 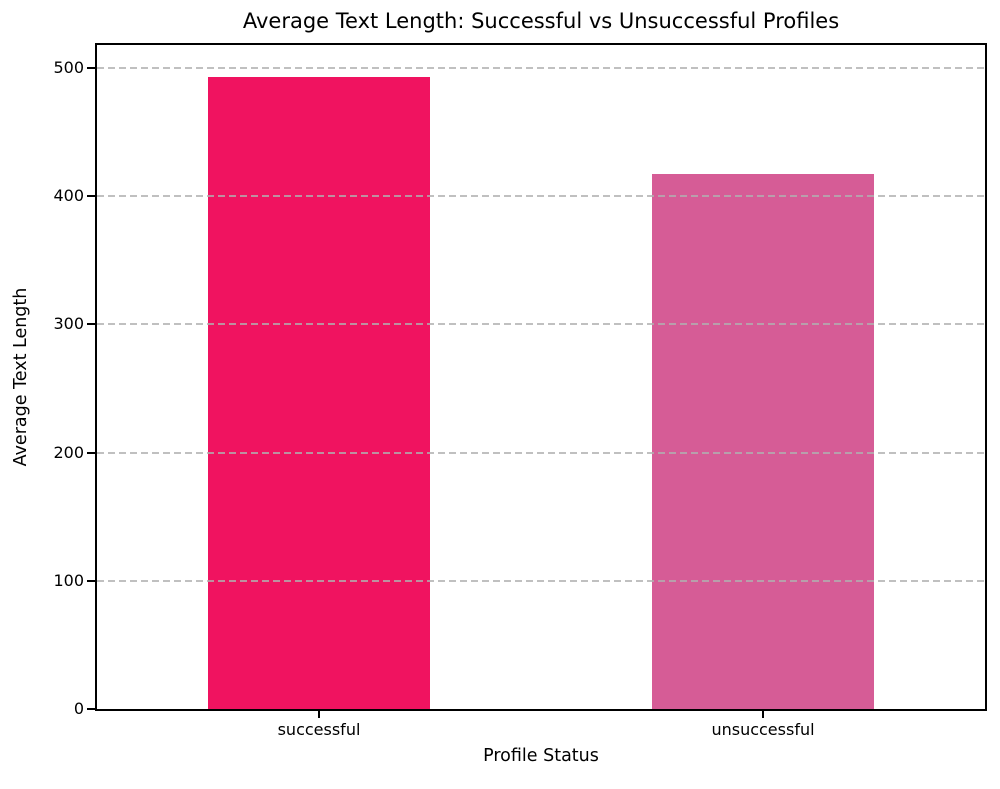 I want to click on x-tick-label: successful, so click(x=319, y=729).